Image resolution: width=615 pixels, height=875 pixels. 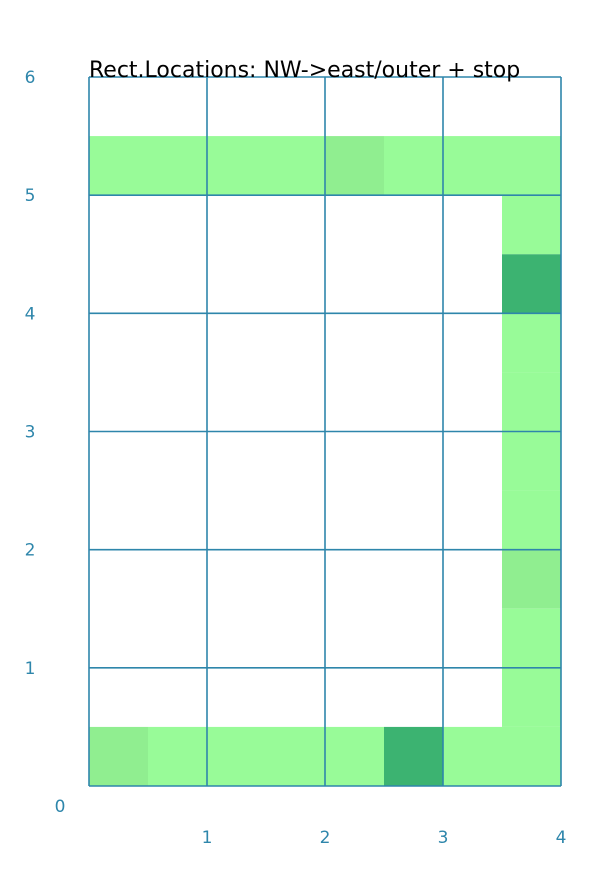 What do you see at coordinates (561, 838) in the screenshot?
I see `x-tick-label: 4` at bounding box center [561, 838].